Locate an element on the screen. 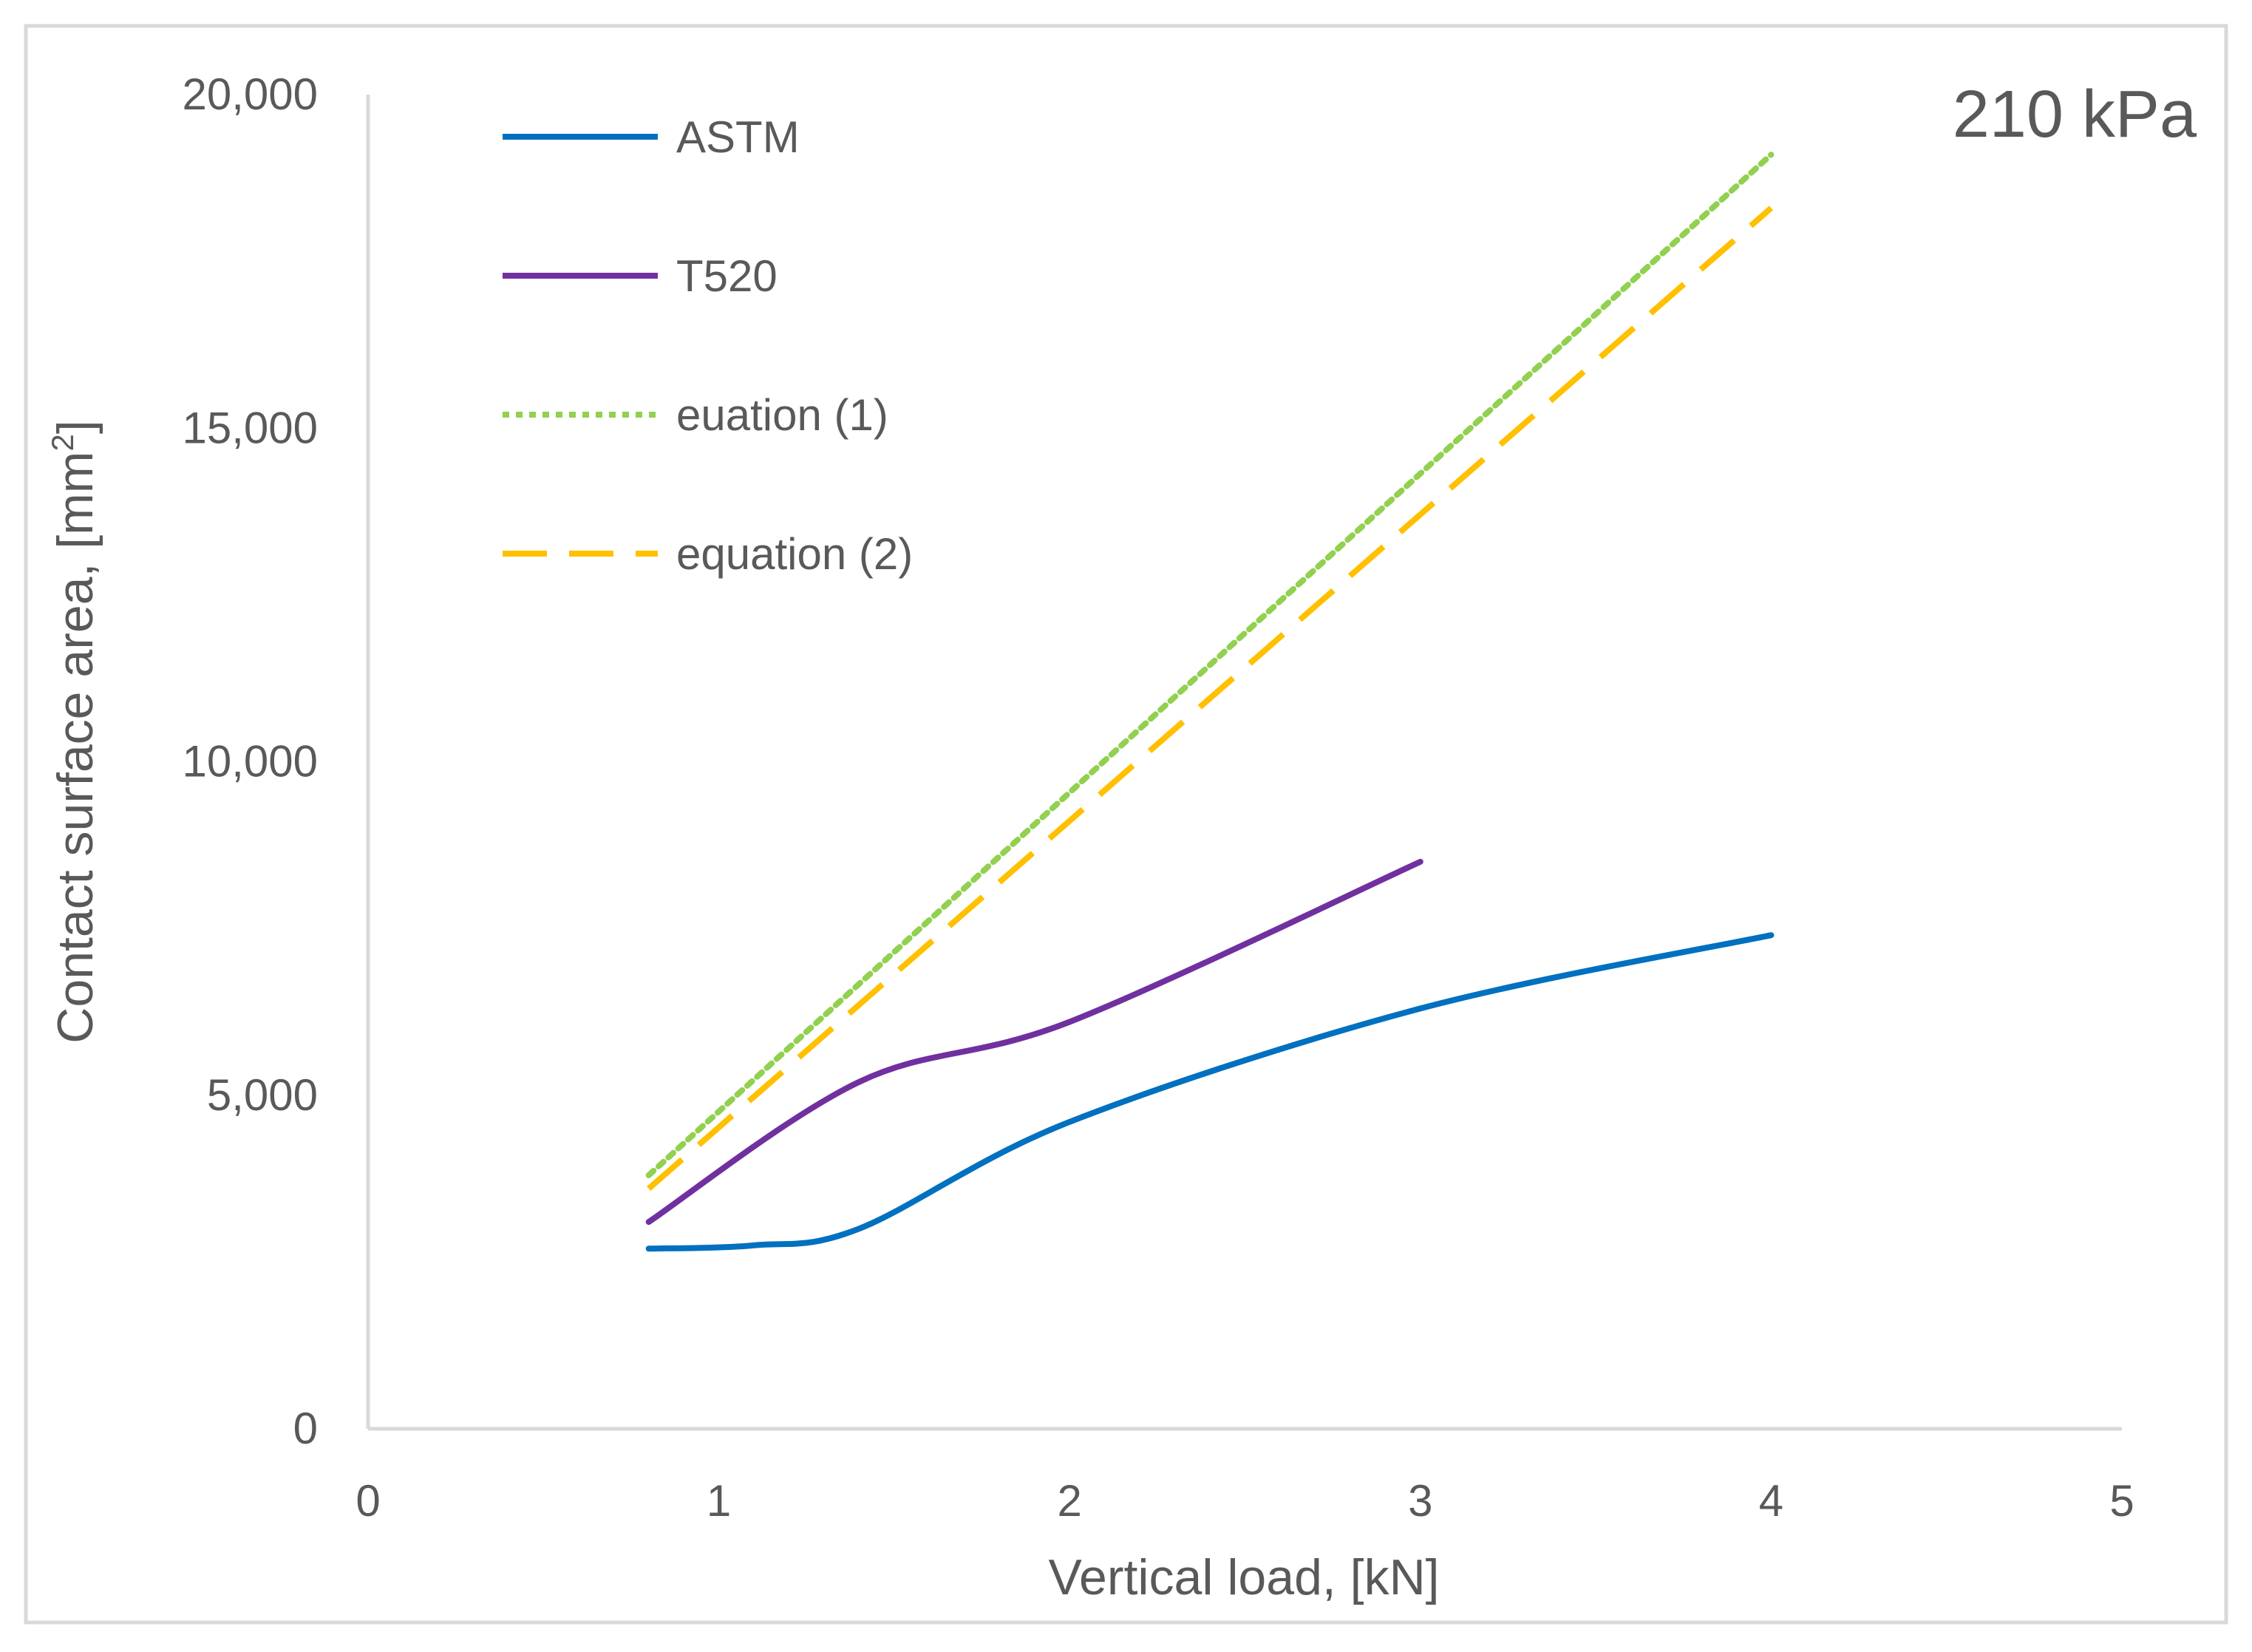  x-tick-label: 5 is located at coordinates (2121, 1501).